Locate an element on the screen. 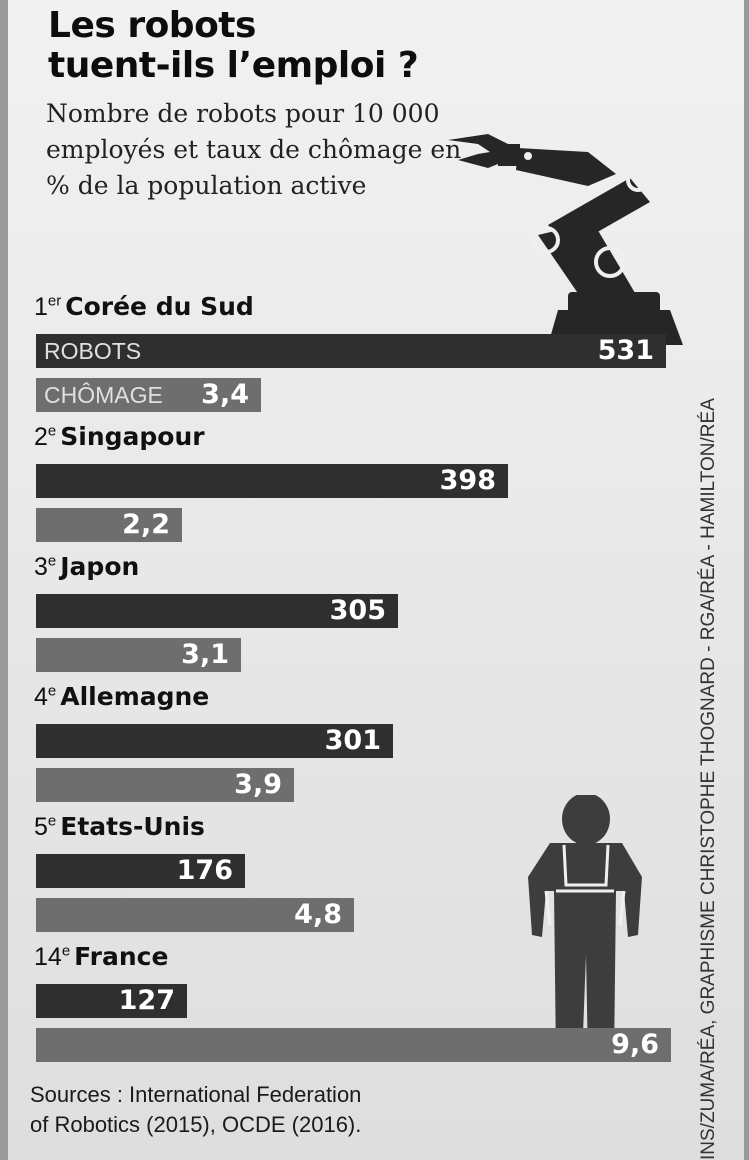 The height and width of the screenshot is (1160, 749). robots-bar: ROBOTS 531 is located at coordinates (351, 351).